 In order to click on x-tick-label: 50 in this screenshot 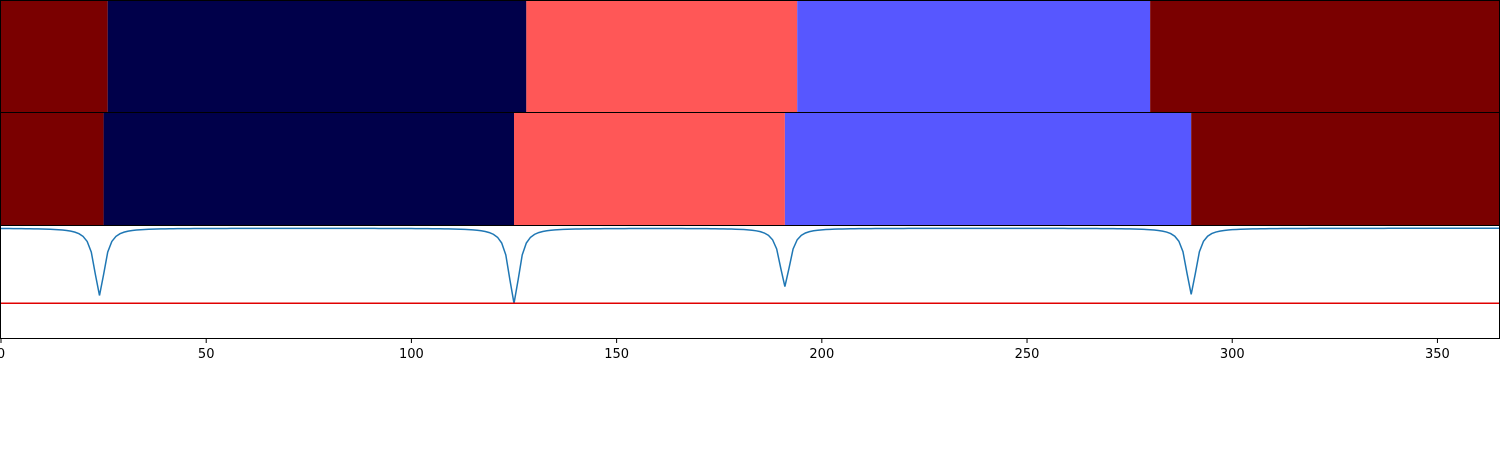, I will do `click(206, 354)`.